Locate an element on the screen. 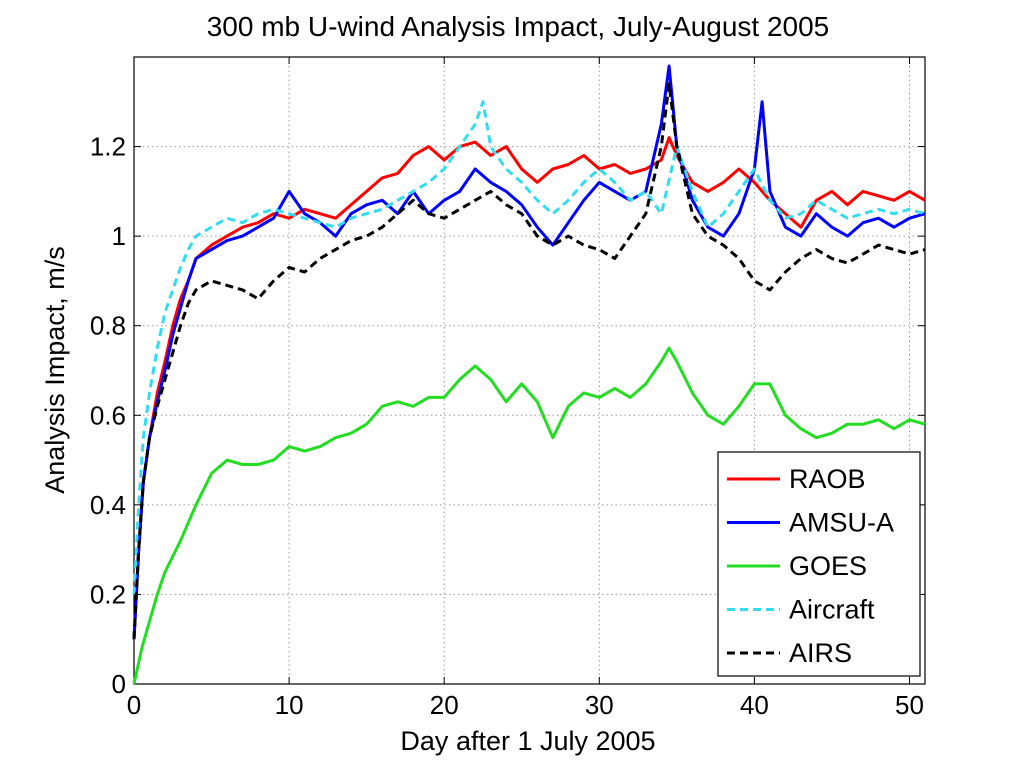 This screenshot has width=1024, height=768. x-tick-label: 10 is located at coordinates (289, 705).